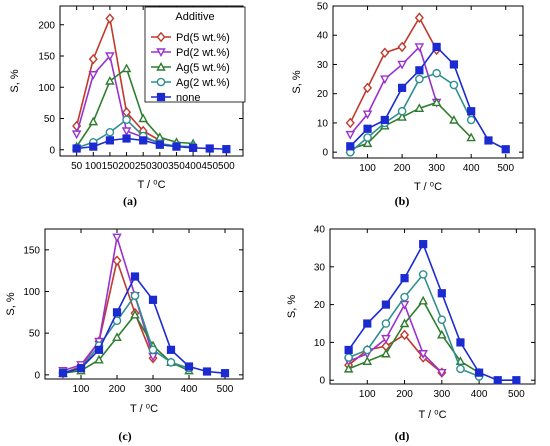  I want to click on panel-label: (c), so click(124, 436).